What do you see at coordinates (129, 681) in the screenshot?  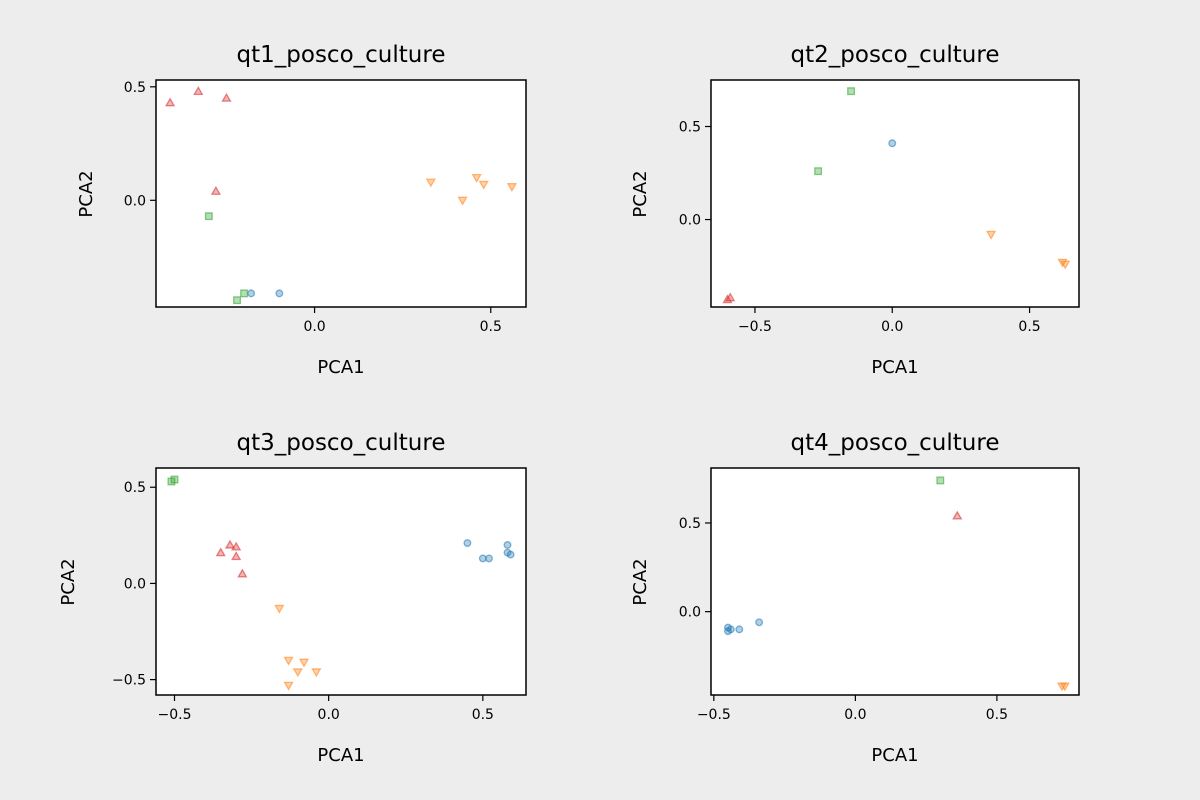 I see `y-tick-label: −0.5` at bounding box center [129, 681].